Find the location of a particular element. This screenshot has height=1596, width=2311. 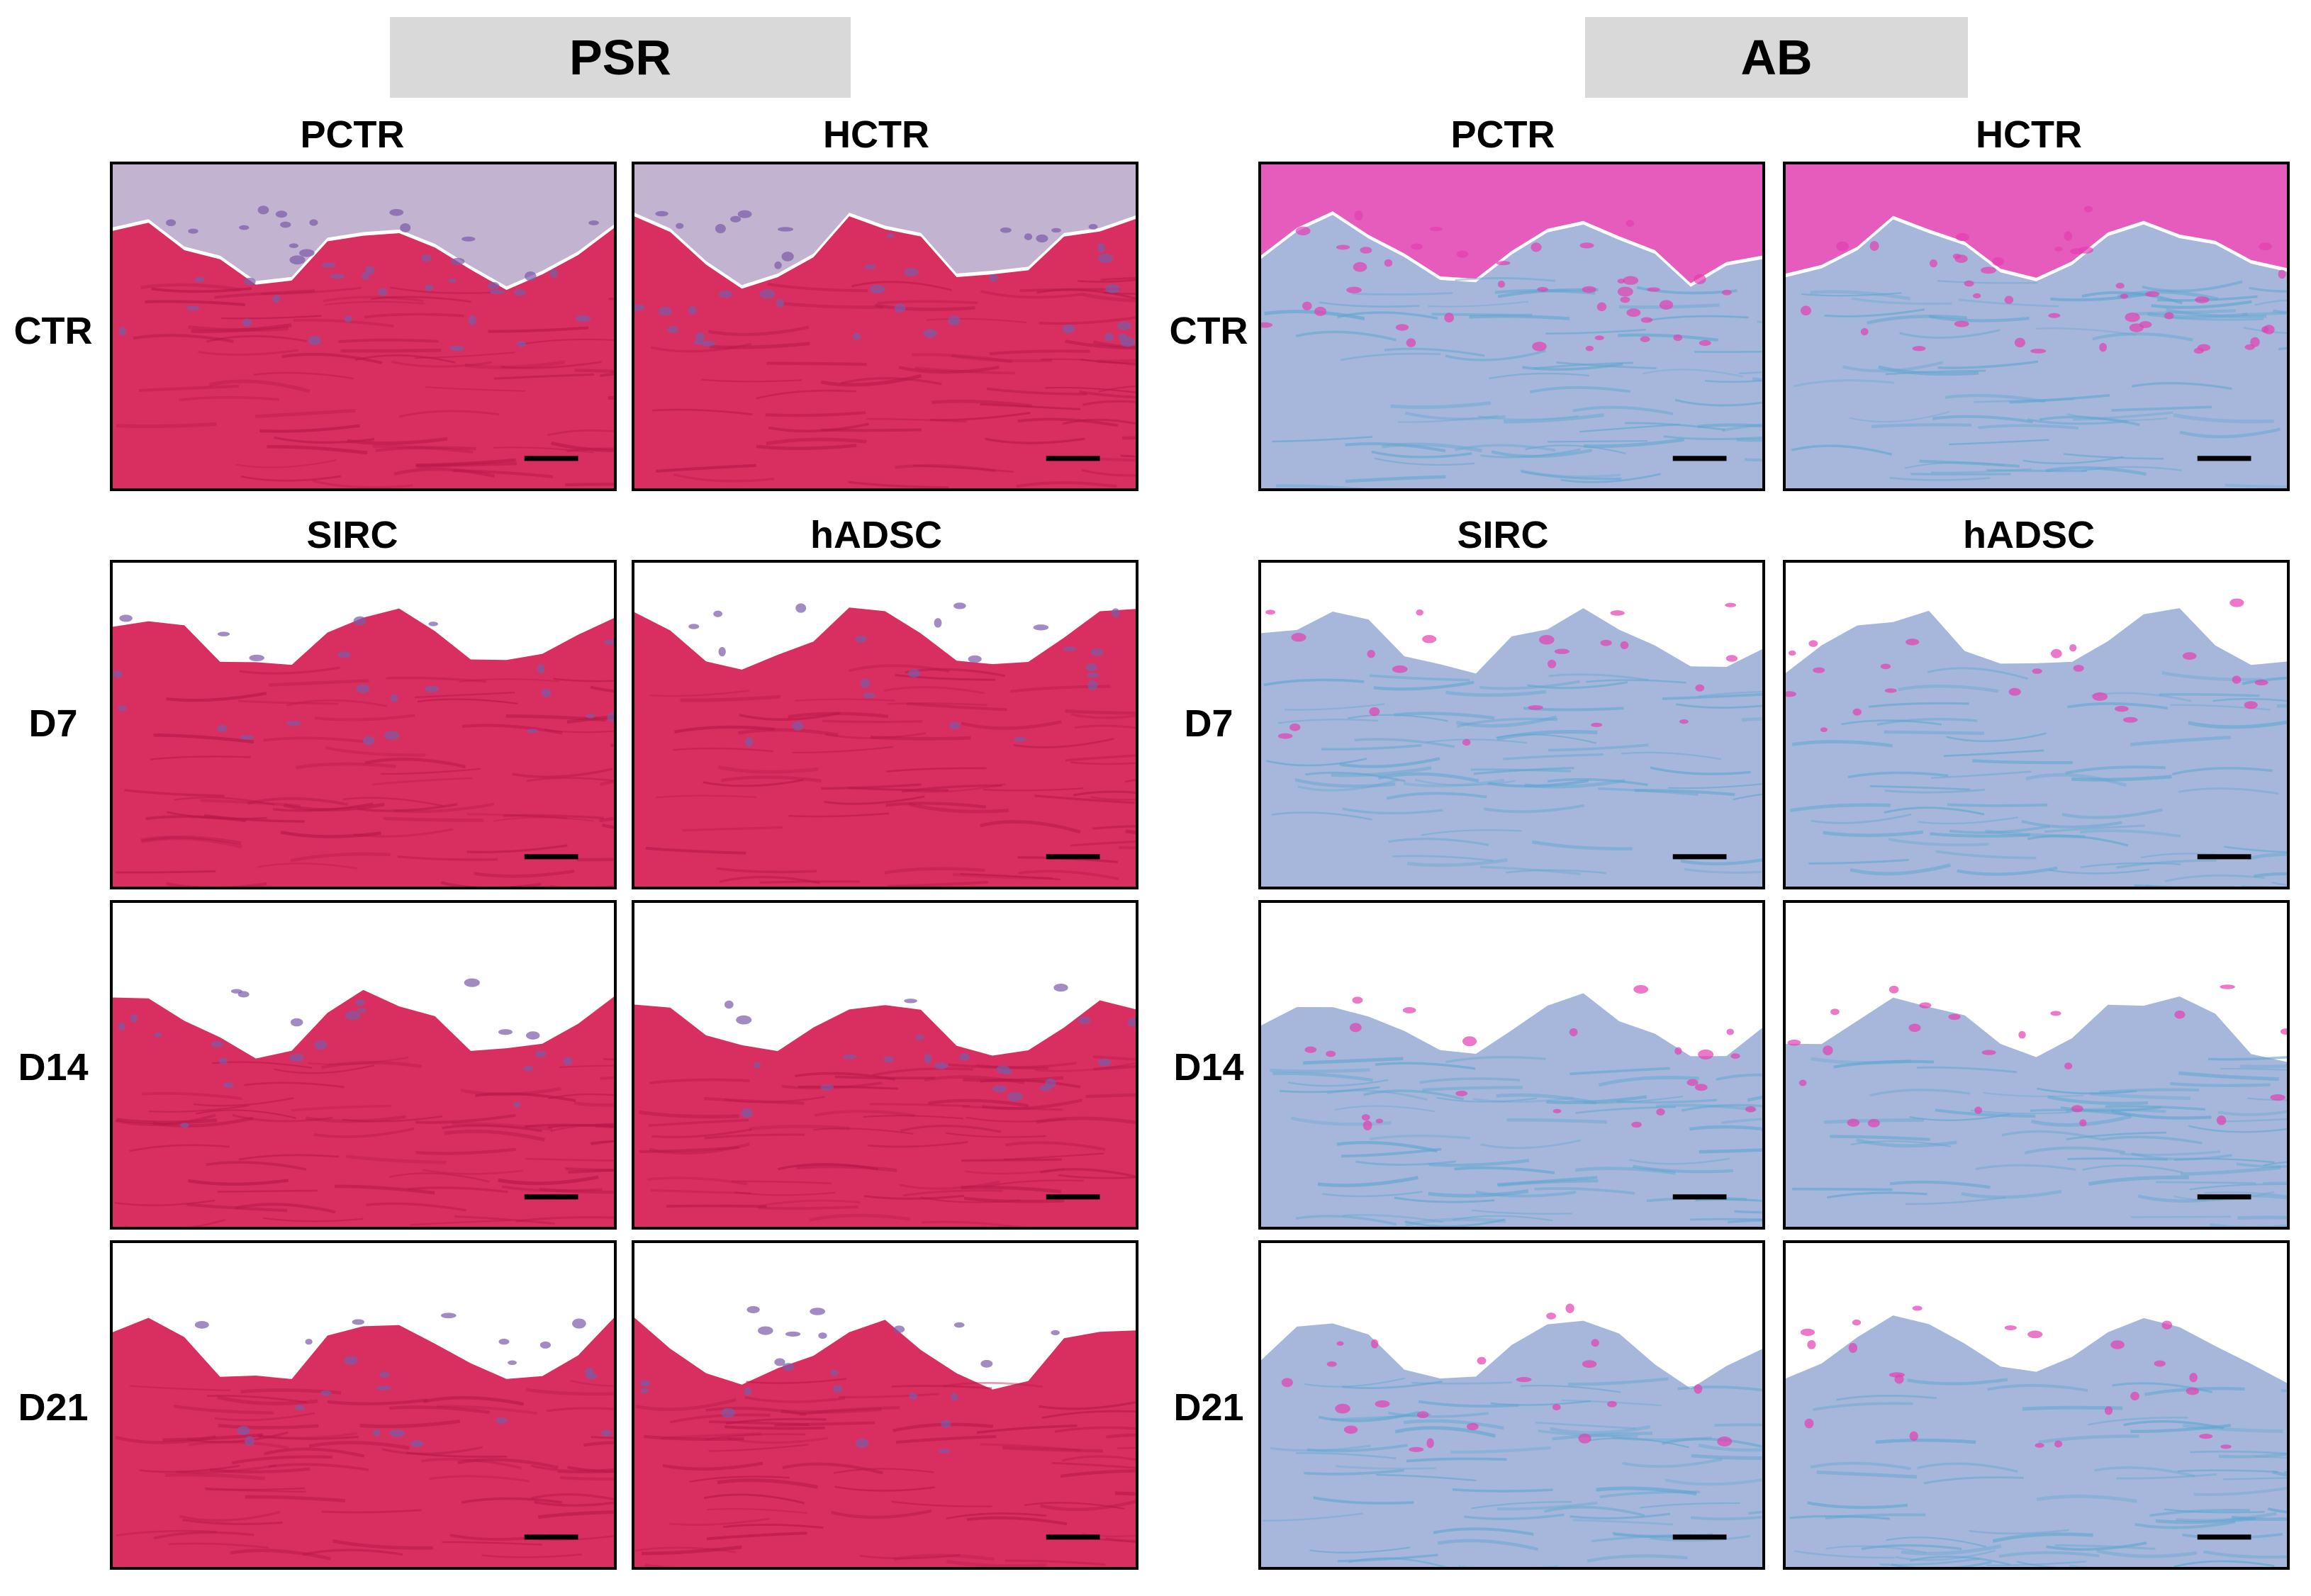

panel-ab-sirc-d21 is located at coordinates (1511, 1405).